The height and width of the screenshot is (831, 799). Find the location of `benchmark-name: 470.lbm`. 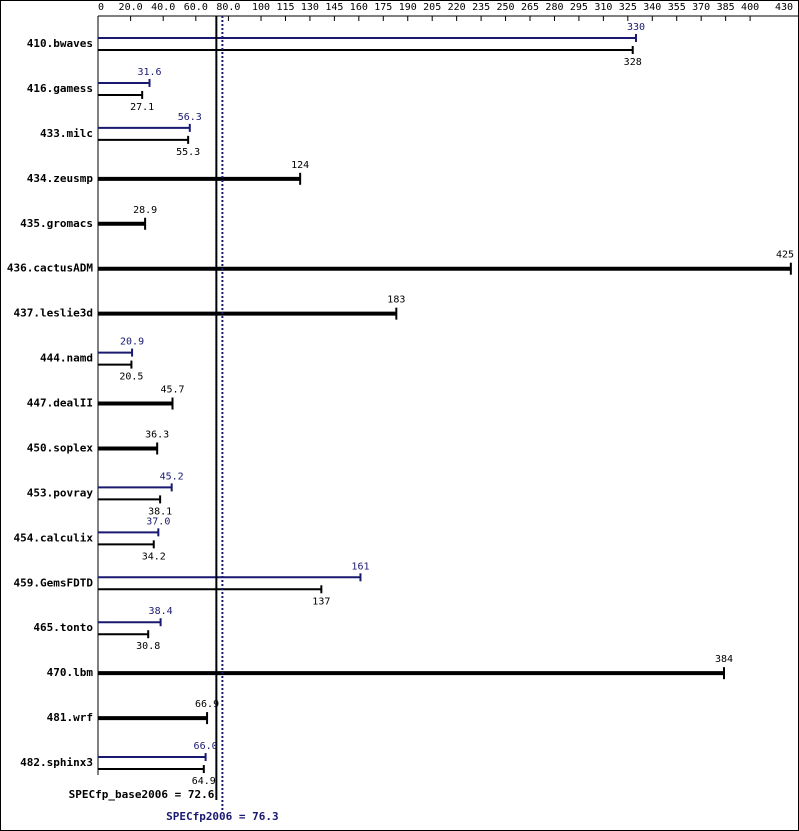

benchmark-name: 470.lbm is located at coordinates (70, 672).